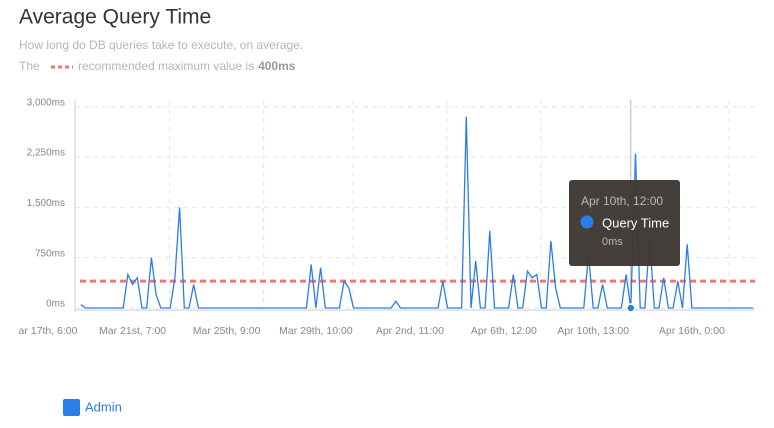 Image resolution: width=774 pixels, height=428 pixels. I want to click on y-tick-label: 3,000ms, so click(46, 102).